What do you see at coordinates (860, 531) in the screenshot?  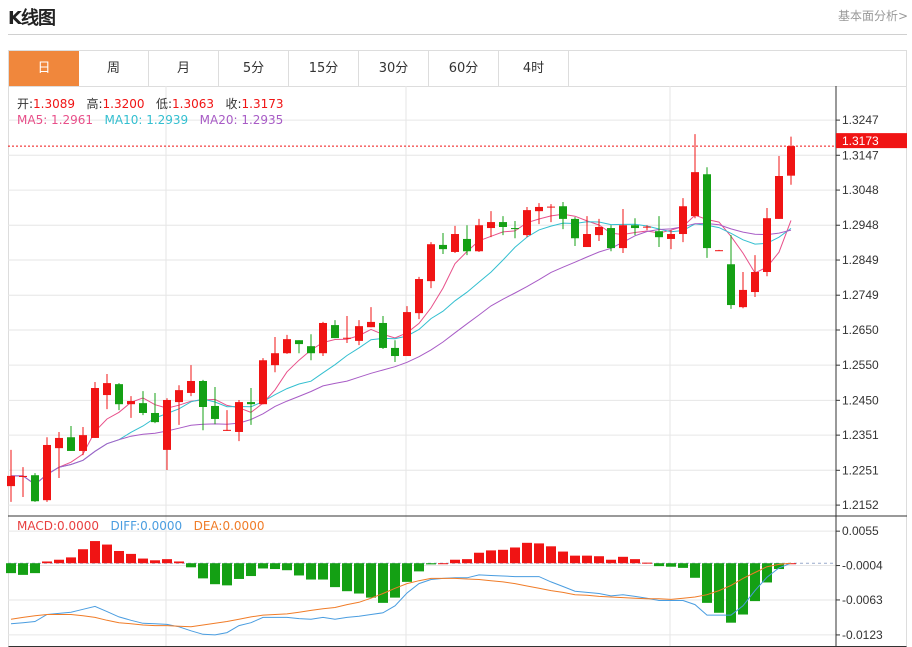 I see `macd-tick-label: 0.0055` at bounding box center [860, 531].